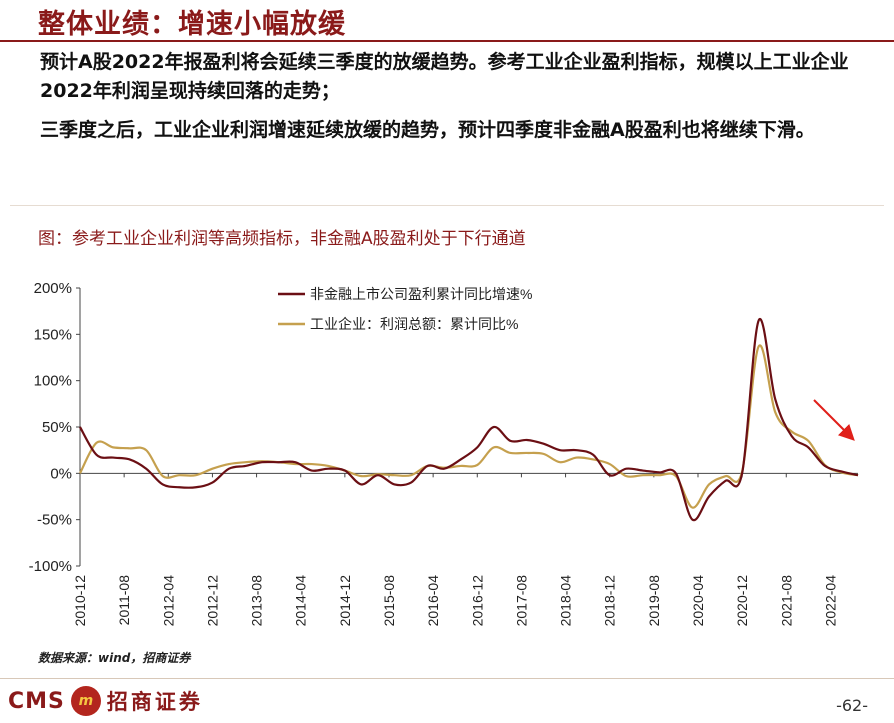  Describe the element at coordinates (447, 41) in the screenshot. I see `title-divider` at that location.